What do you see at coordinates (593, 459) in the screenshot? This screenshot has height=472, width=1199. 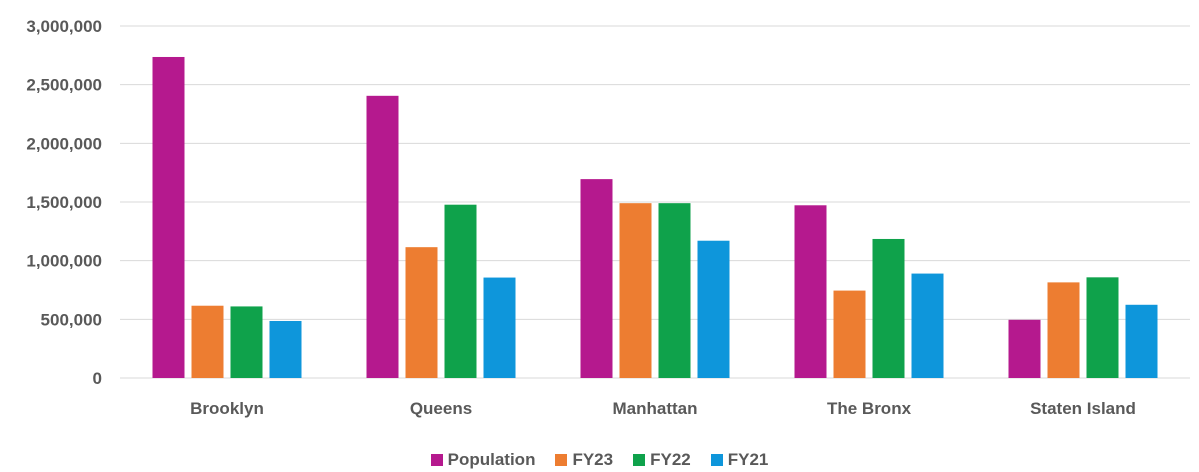 I see `legend-label-fy23: FY23` at bounding box center [593, 459].